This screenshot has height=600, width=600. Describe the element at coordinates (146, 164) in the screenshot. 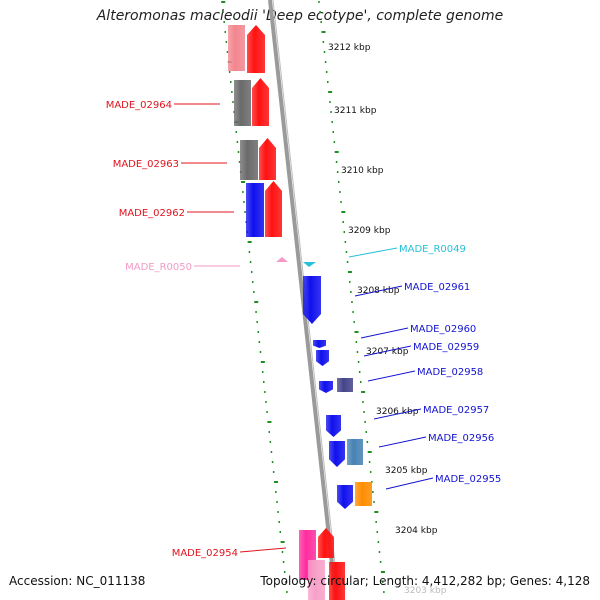

I see `feature-label: MADE_02963` at that location.